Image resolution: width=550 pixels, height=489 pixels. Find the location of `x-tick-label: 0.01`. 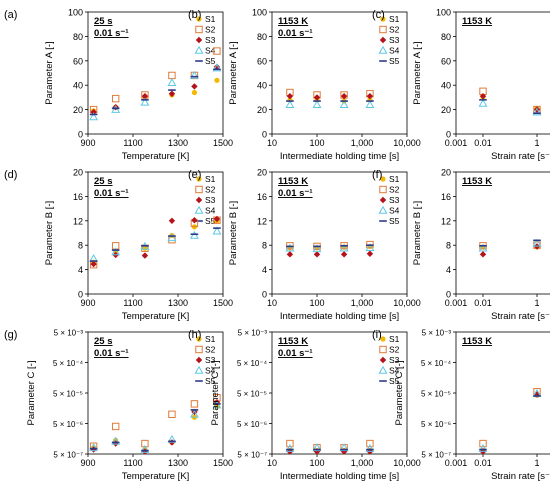

x-tick-label: 0.01 is located at coordinates (483, 463).